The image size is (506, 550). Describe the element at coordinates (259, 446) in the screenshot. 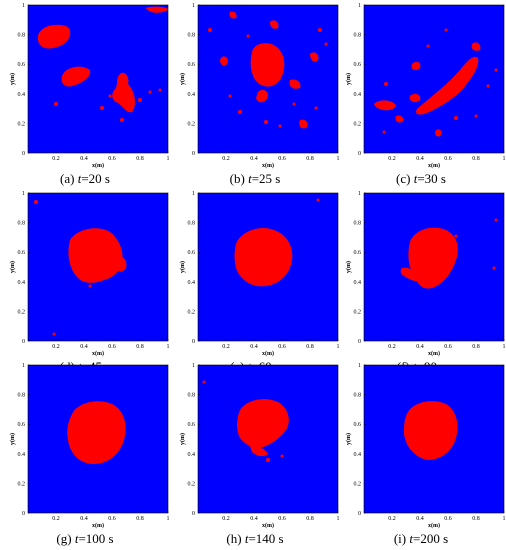

I see `plot-h: 0.2 0.4 0.6 0.8 1 0 0.2 0.4 0.6 0.8 1 x(m) y(m)` at that location.